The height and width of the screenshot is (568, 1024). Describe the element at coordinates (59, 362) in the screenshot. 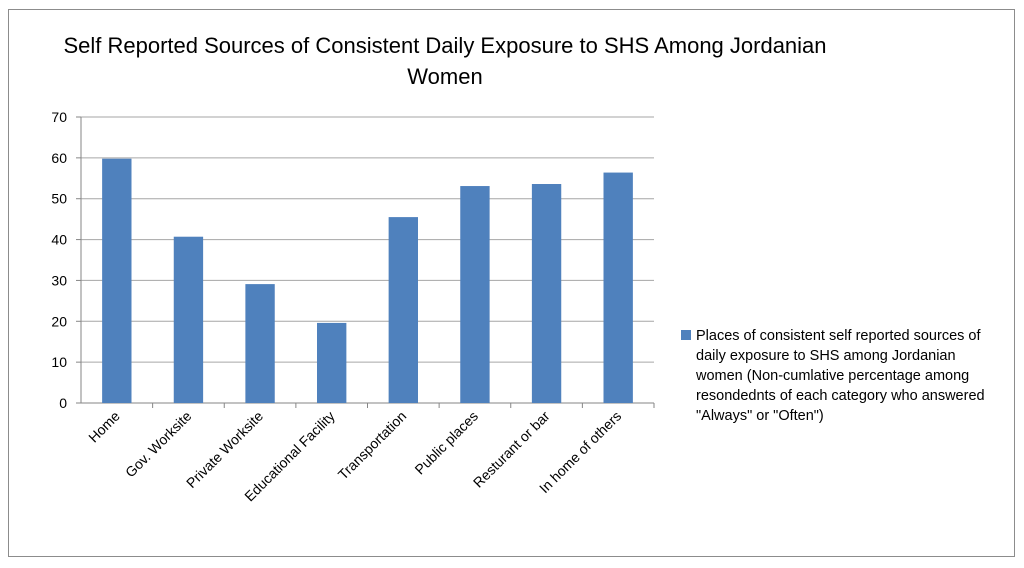

I see `y-tick-label: 10` at that location.